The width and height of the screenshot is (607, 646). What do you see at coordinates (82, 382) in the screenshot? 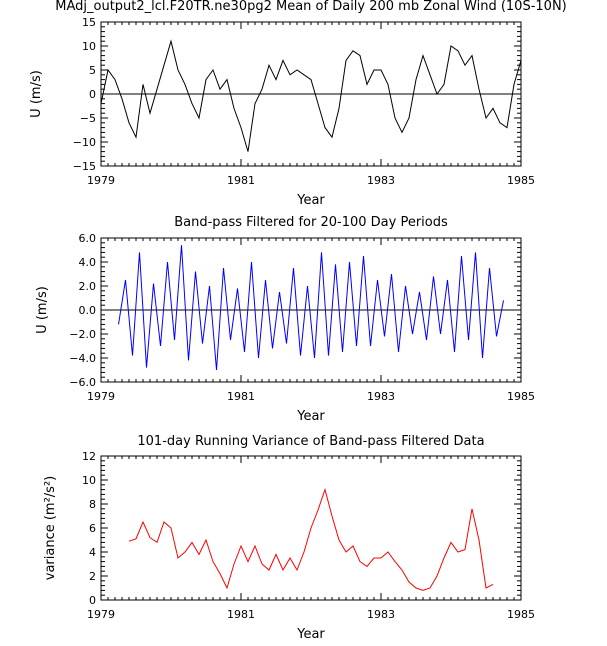
I see `y-tick-label: −6.0` at bounding box center [82, 382].